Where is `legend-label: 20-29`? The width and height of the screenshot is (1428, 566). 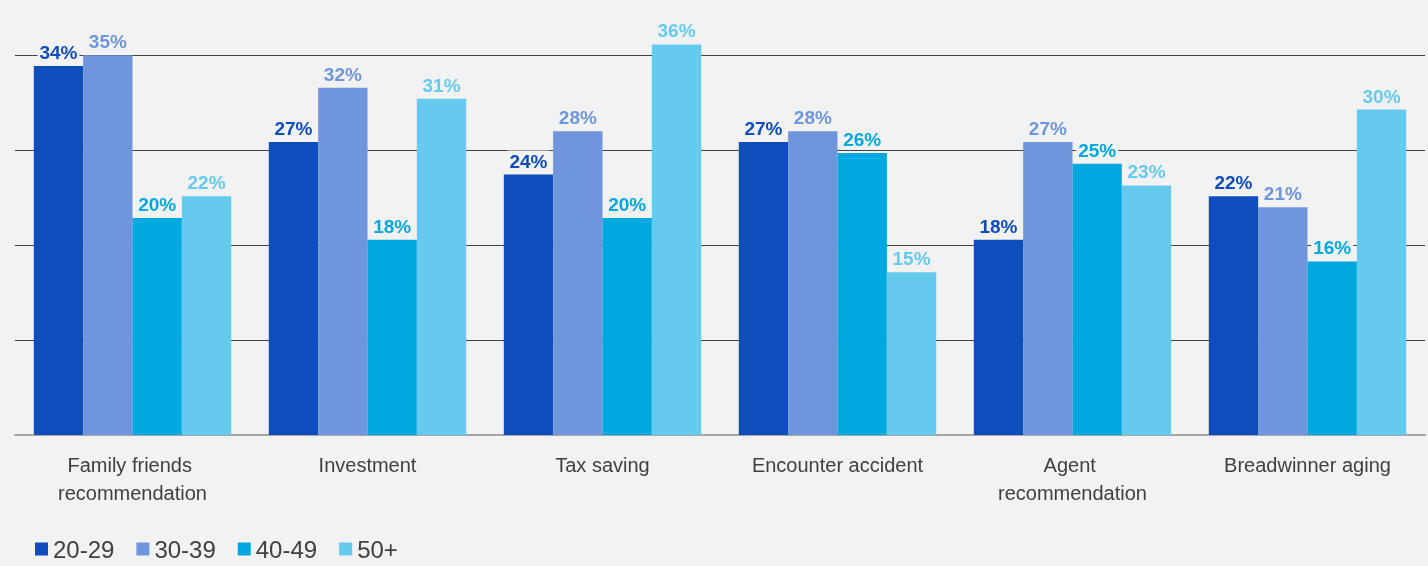 legend-label: 20-29 is located at coordinates (84, 549).